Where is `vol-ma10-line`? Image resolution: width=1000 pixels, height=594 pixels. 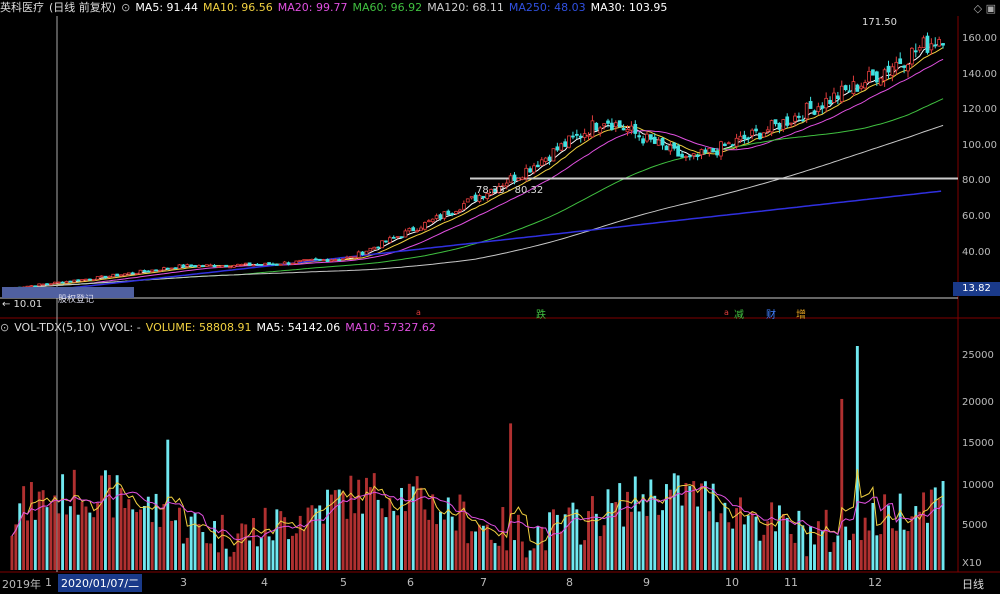 vol-ma10-line is located at coordinates (477, 513).